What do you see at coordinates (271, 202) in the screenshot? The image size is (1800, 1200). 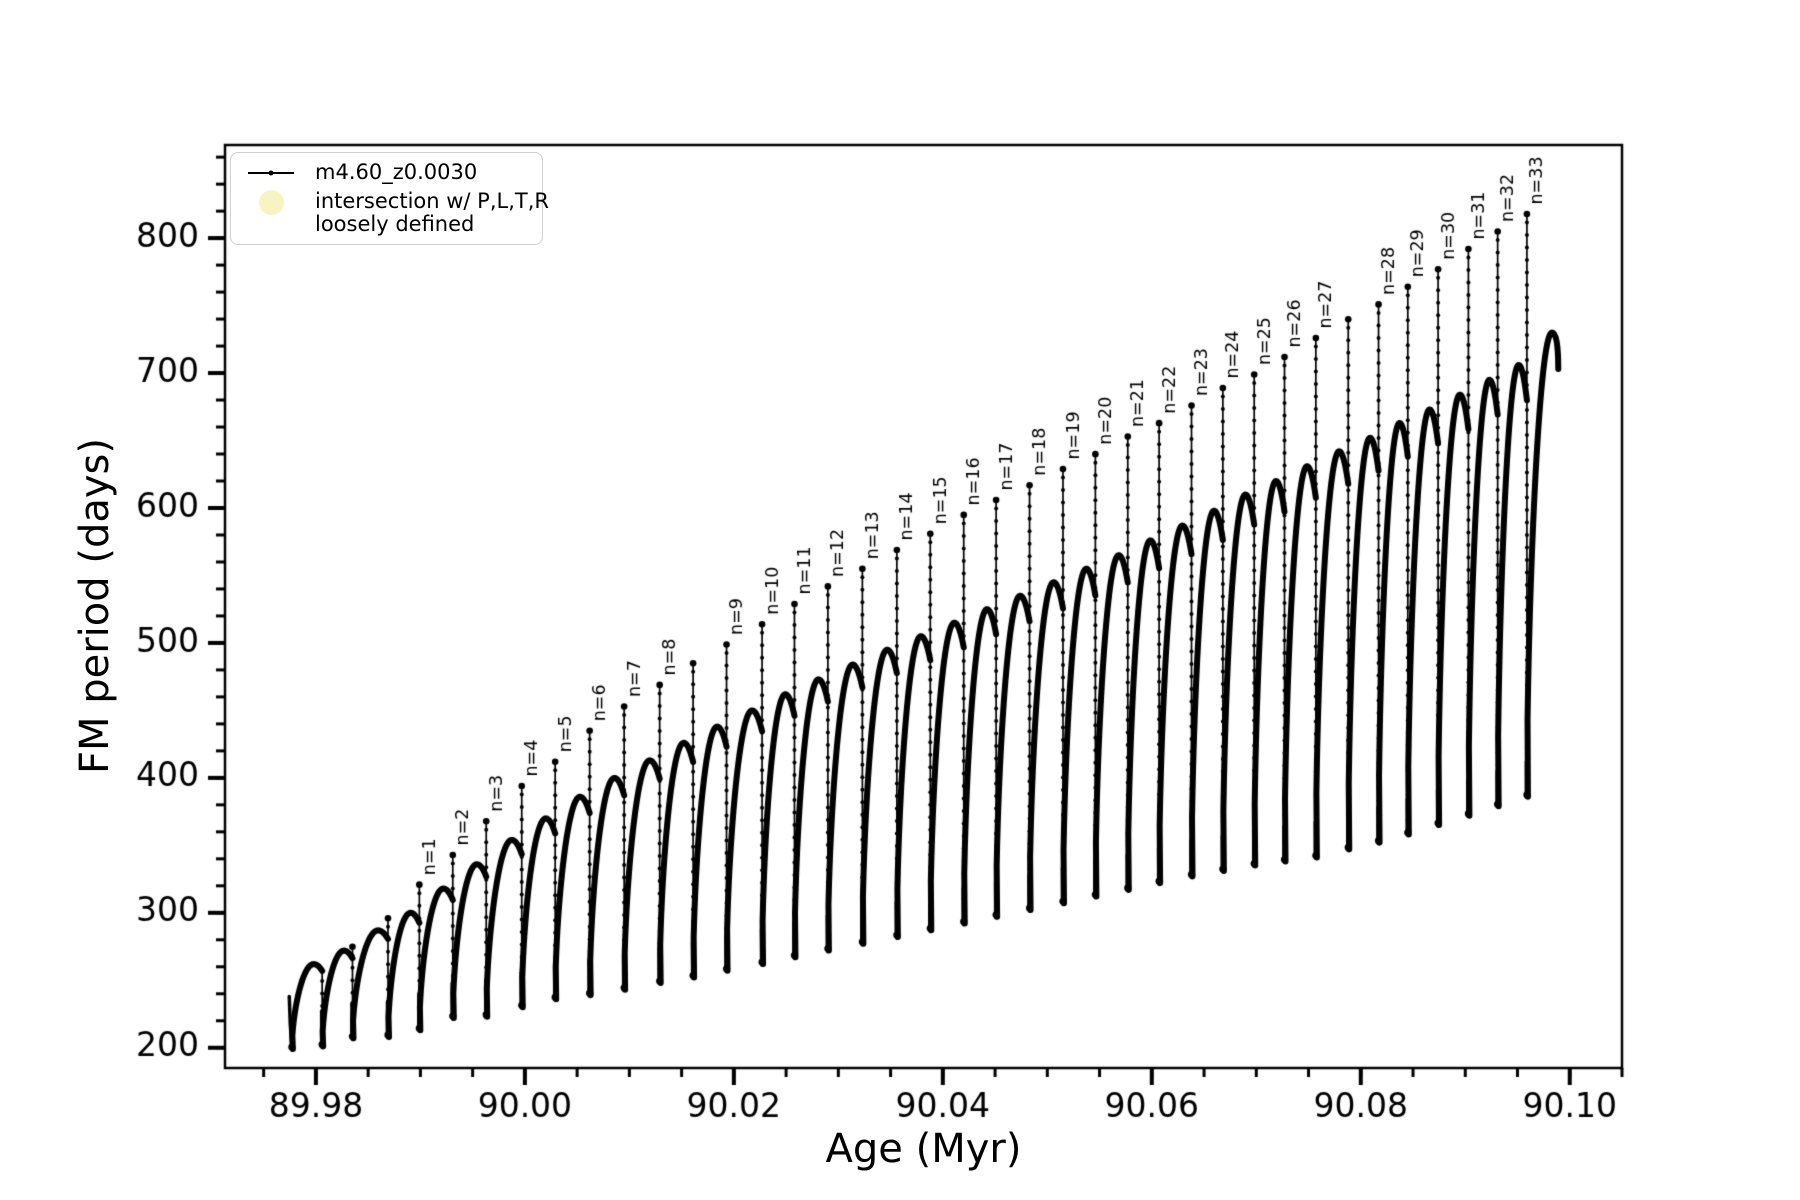 I see `intersection-circle-icon` at bounding box center [271, 202].